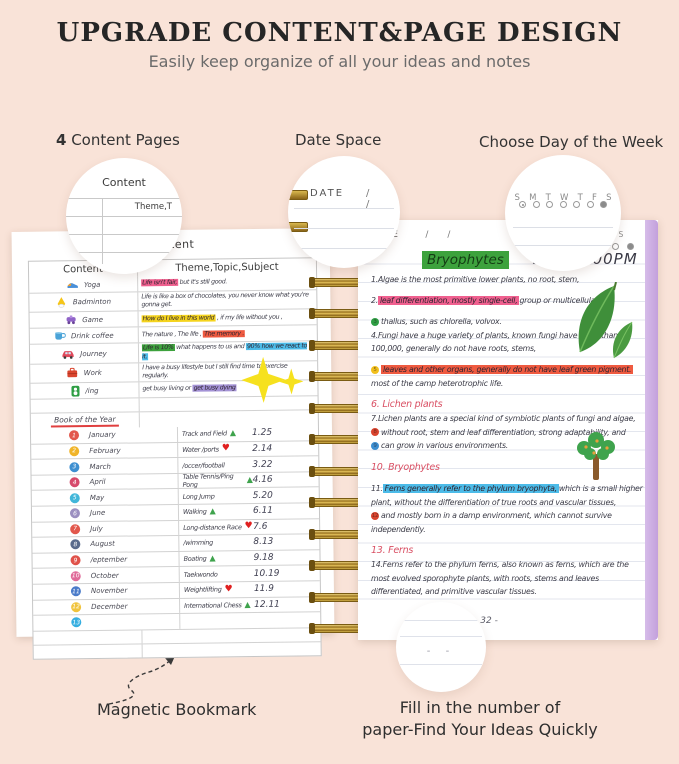 This screenshot has height=764, width=679. I want to click on month-activity: Table Tennis/Ping Pong ▲, so click(217, 480).